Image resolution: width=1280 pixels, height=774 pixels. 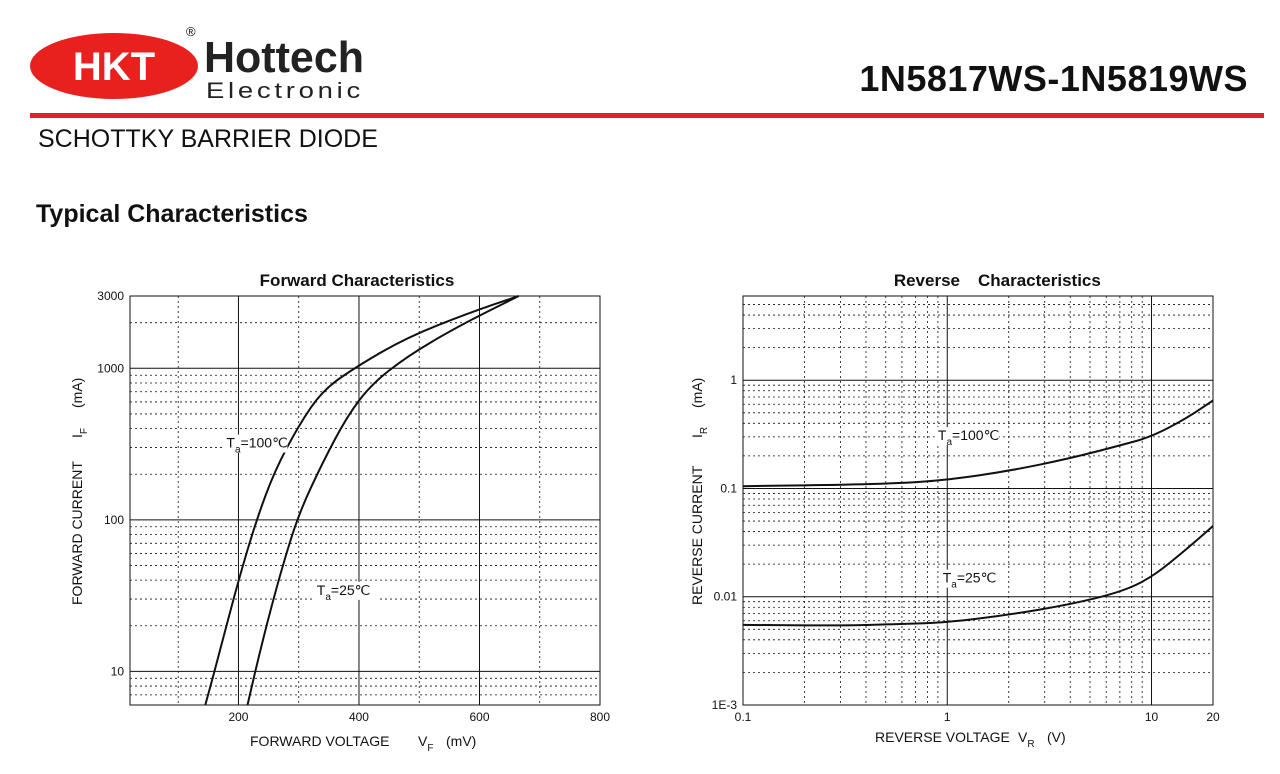 What do you see at coordinates (1152, 717) in the screenshot?
I see `x-tick-label: 10` at bounding box center [1152, 717].